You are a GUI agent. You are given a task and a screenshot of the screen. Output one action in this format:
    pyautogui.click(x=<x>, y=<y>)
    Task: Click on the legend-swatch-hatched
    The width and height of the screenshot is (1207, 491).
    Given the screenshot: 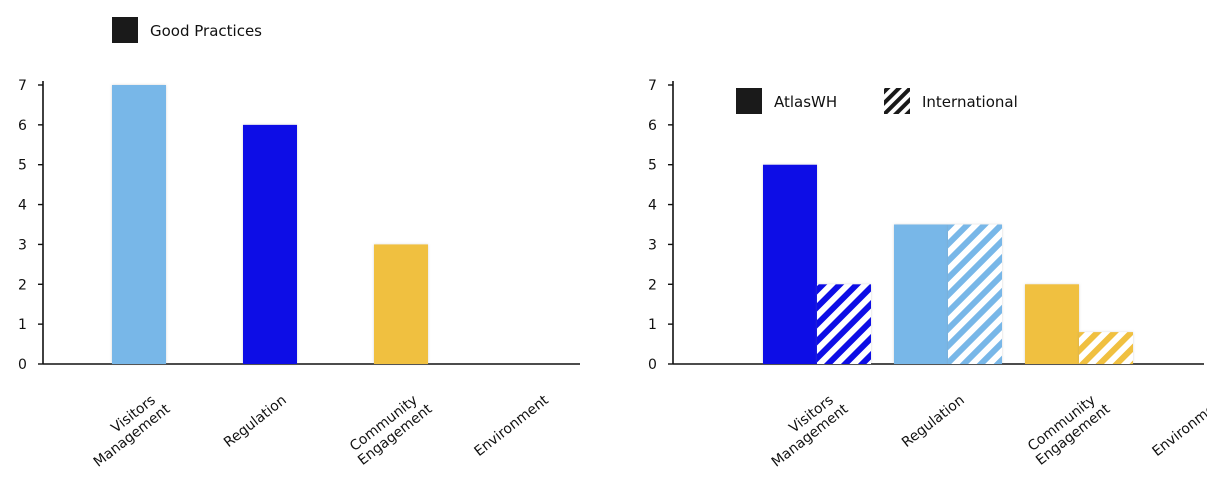 What is the action you would take?
    pyautogui.click(x=897, y=101)
    